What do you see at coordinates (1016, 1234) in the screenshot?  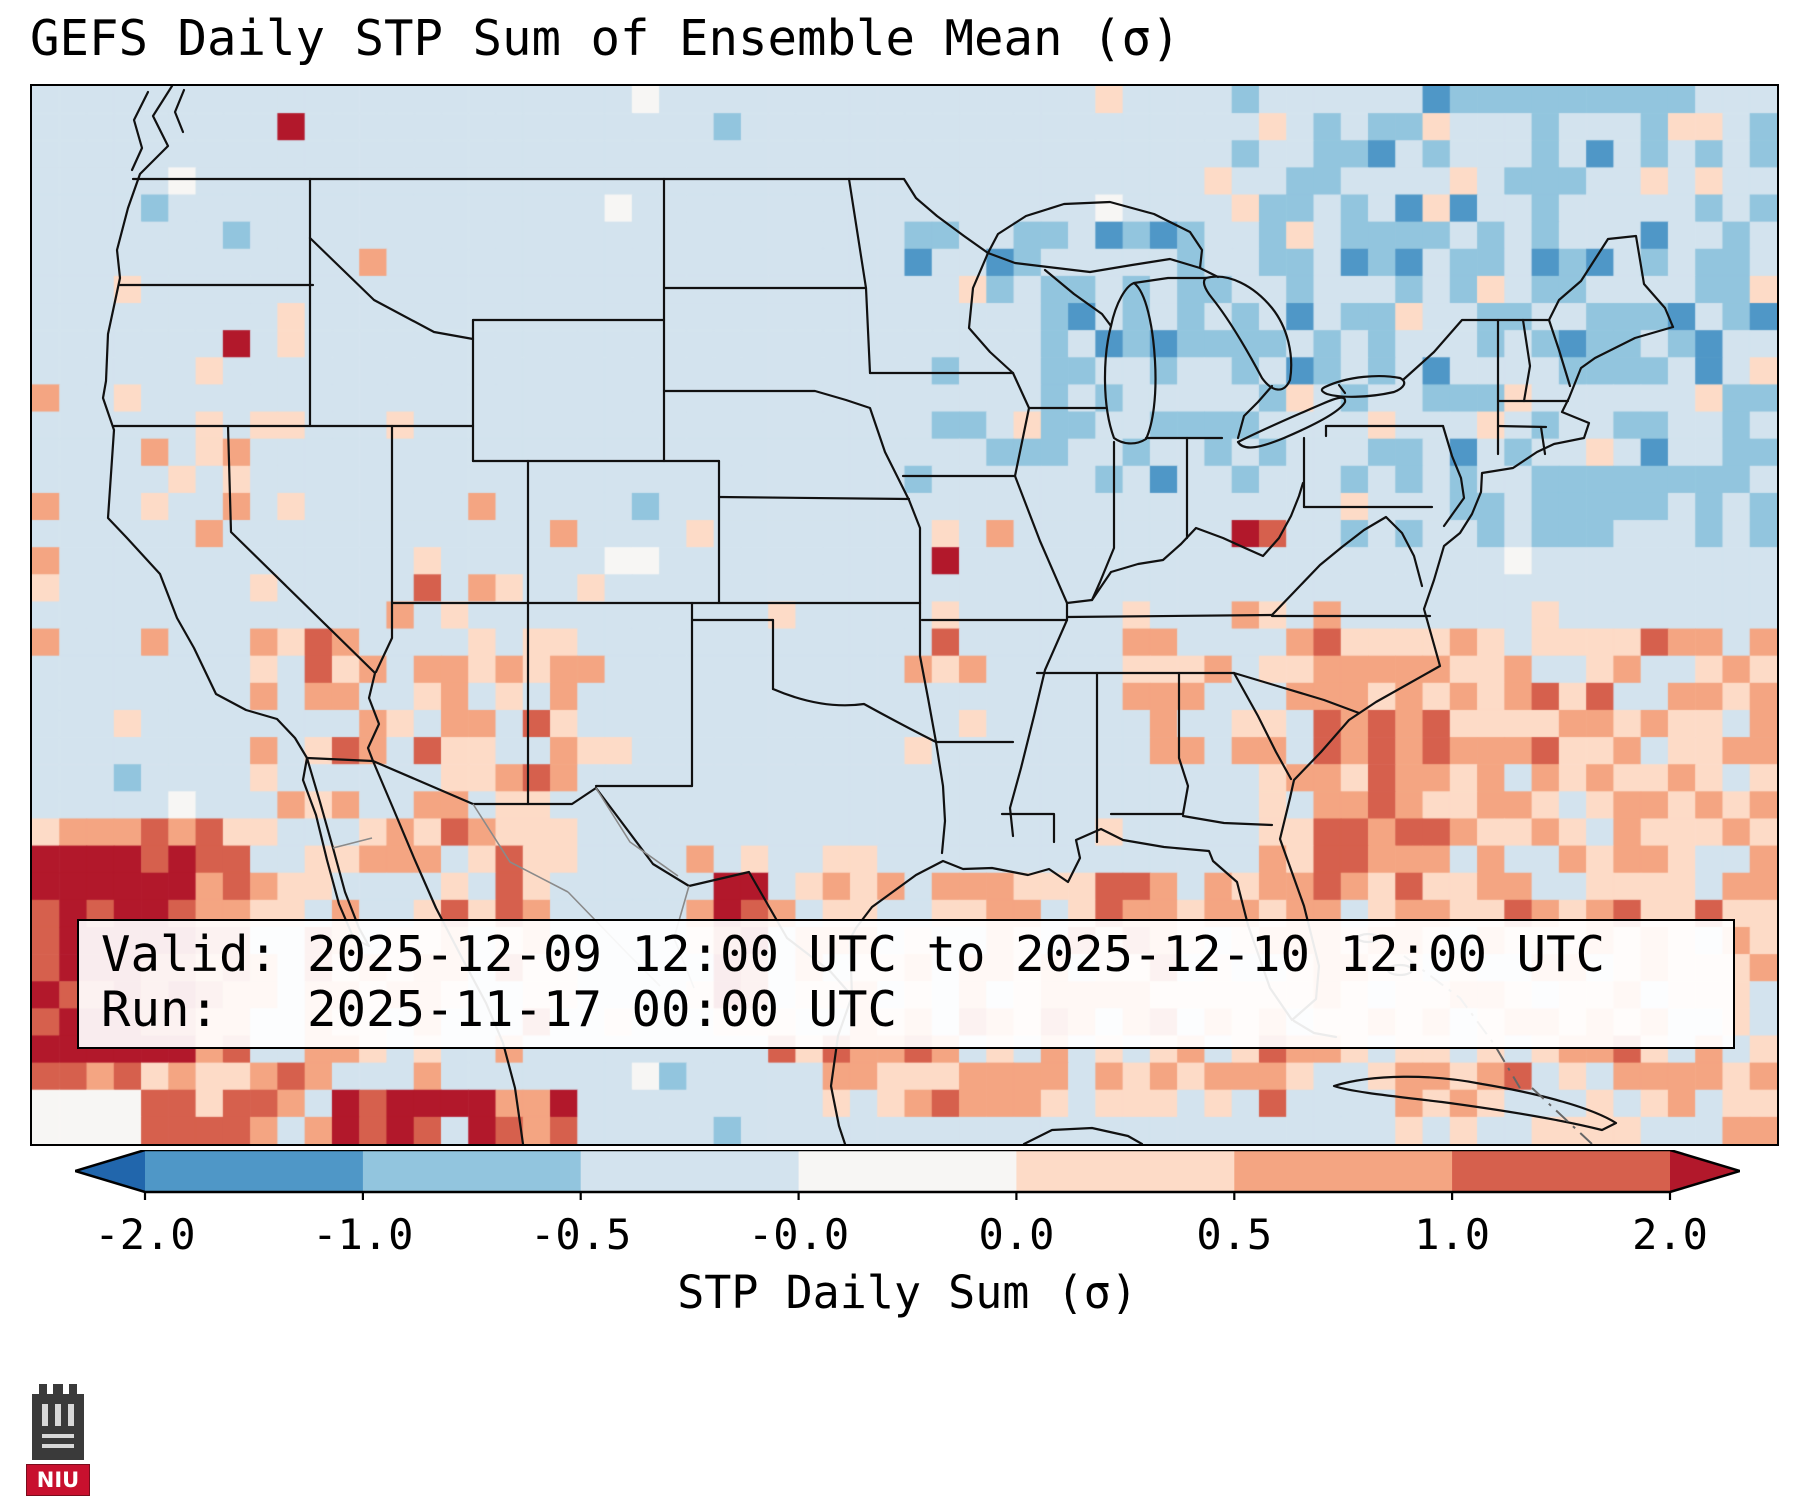 I see `colorbar-tick-label: 0.0` at bounding box center [1016, 1234].